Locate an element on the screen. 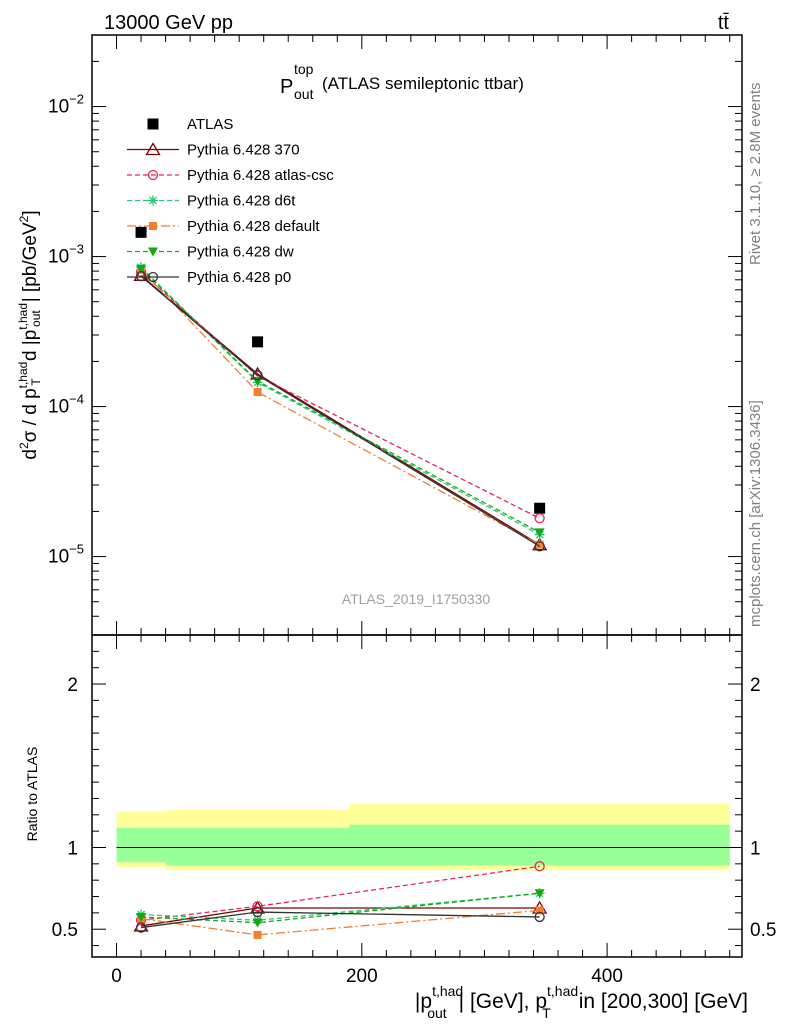  main-series-pythia-6-428-default is located at coordinates (340, 407).